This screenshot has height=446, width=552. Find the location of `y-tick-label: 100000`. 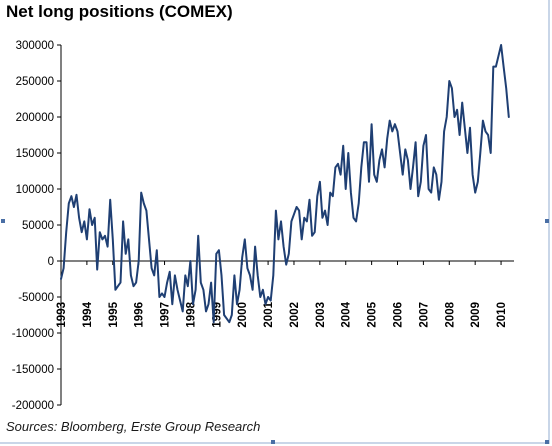

y-tick-label: 100000 is located at coordinates (35, 190).